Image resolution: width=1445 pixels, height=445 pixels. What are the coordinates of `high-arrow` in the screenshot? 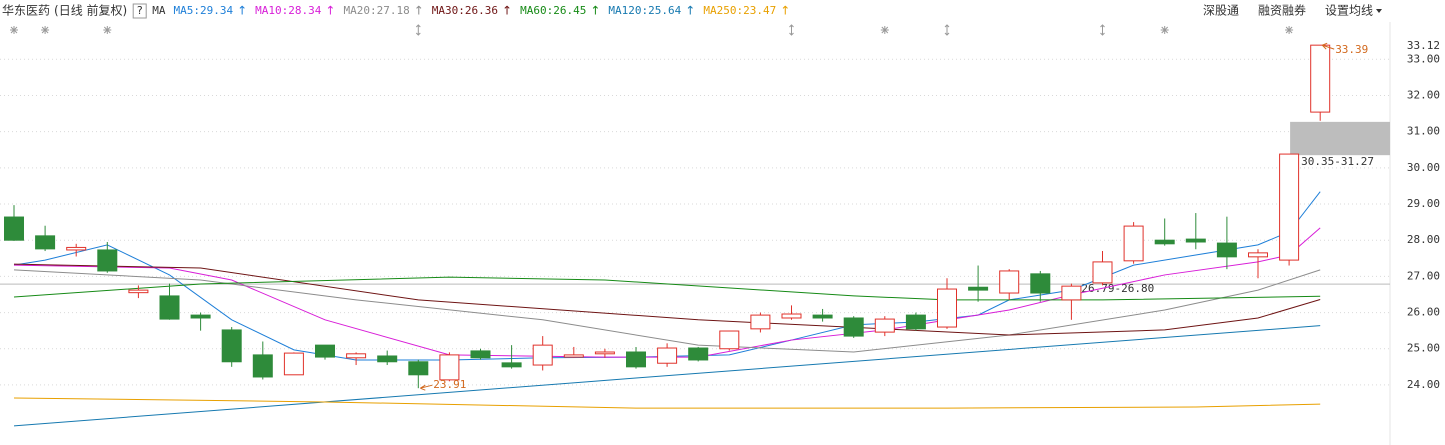 It's located at (1328, 46).